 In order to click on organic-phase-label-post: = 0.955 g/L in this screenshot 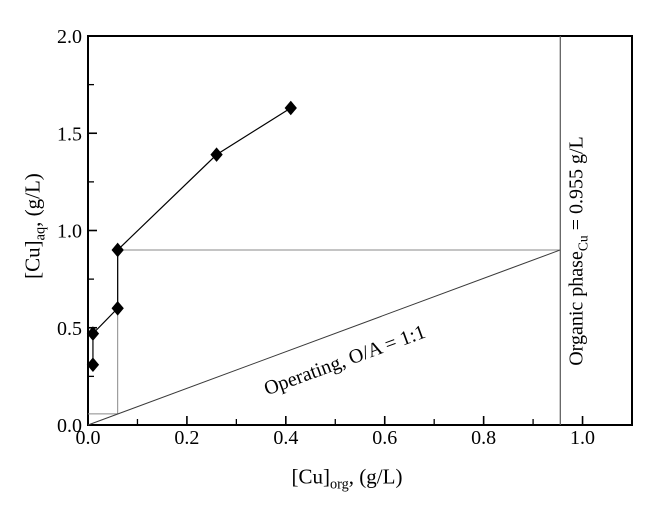, I will do `click(576, 186)`.